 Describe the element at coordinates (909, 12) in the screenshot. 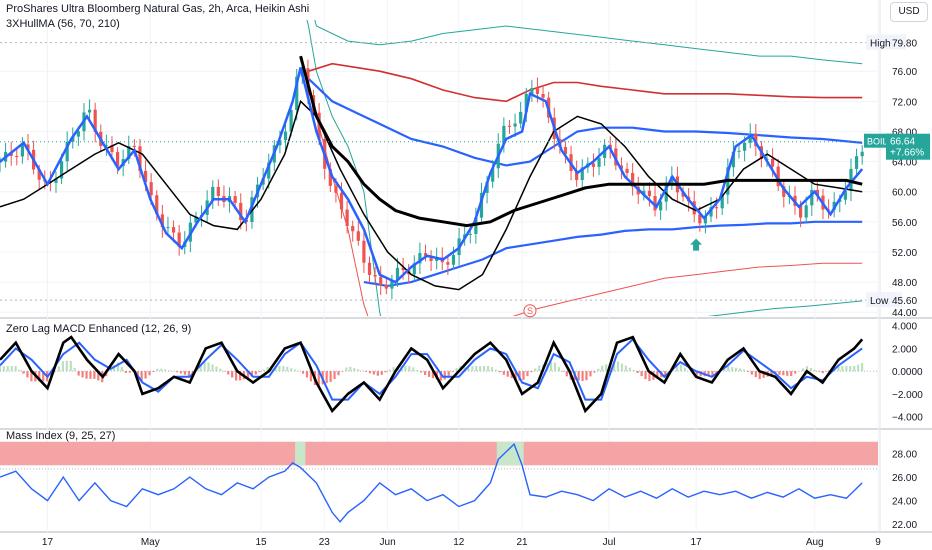

I see `currency-button: USD` at that location.